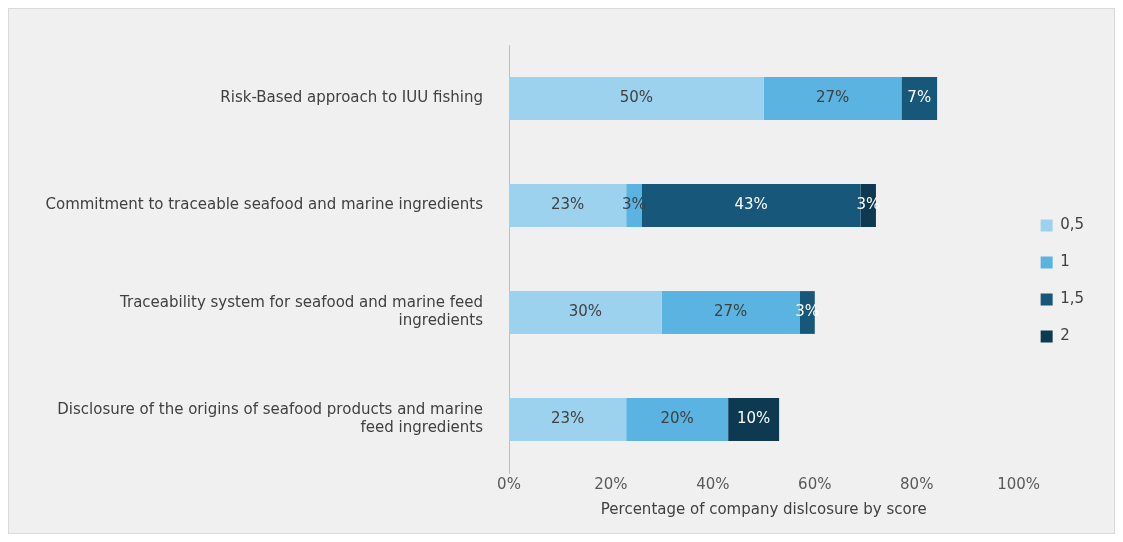 The width and height of the screenshot is (1123, 542). What do you see at coordinates (713, 483) in the screenshot?
I see `x-tick-label: 40%` at bounding box center [713, 483].